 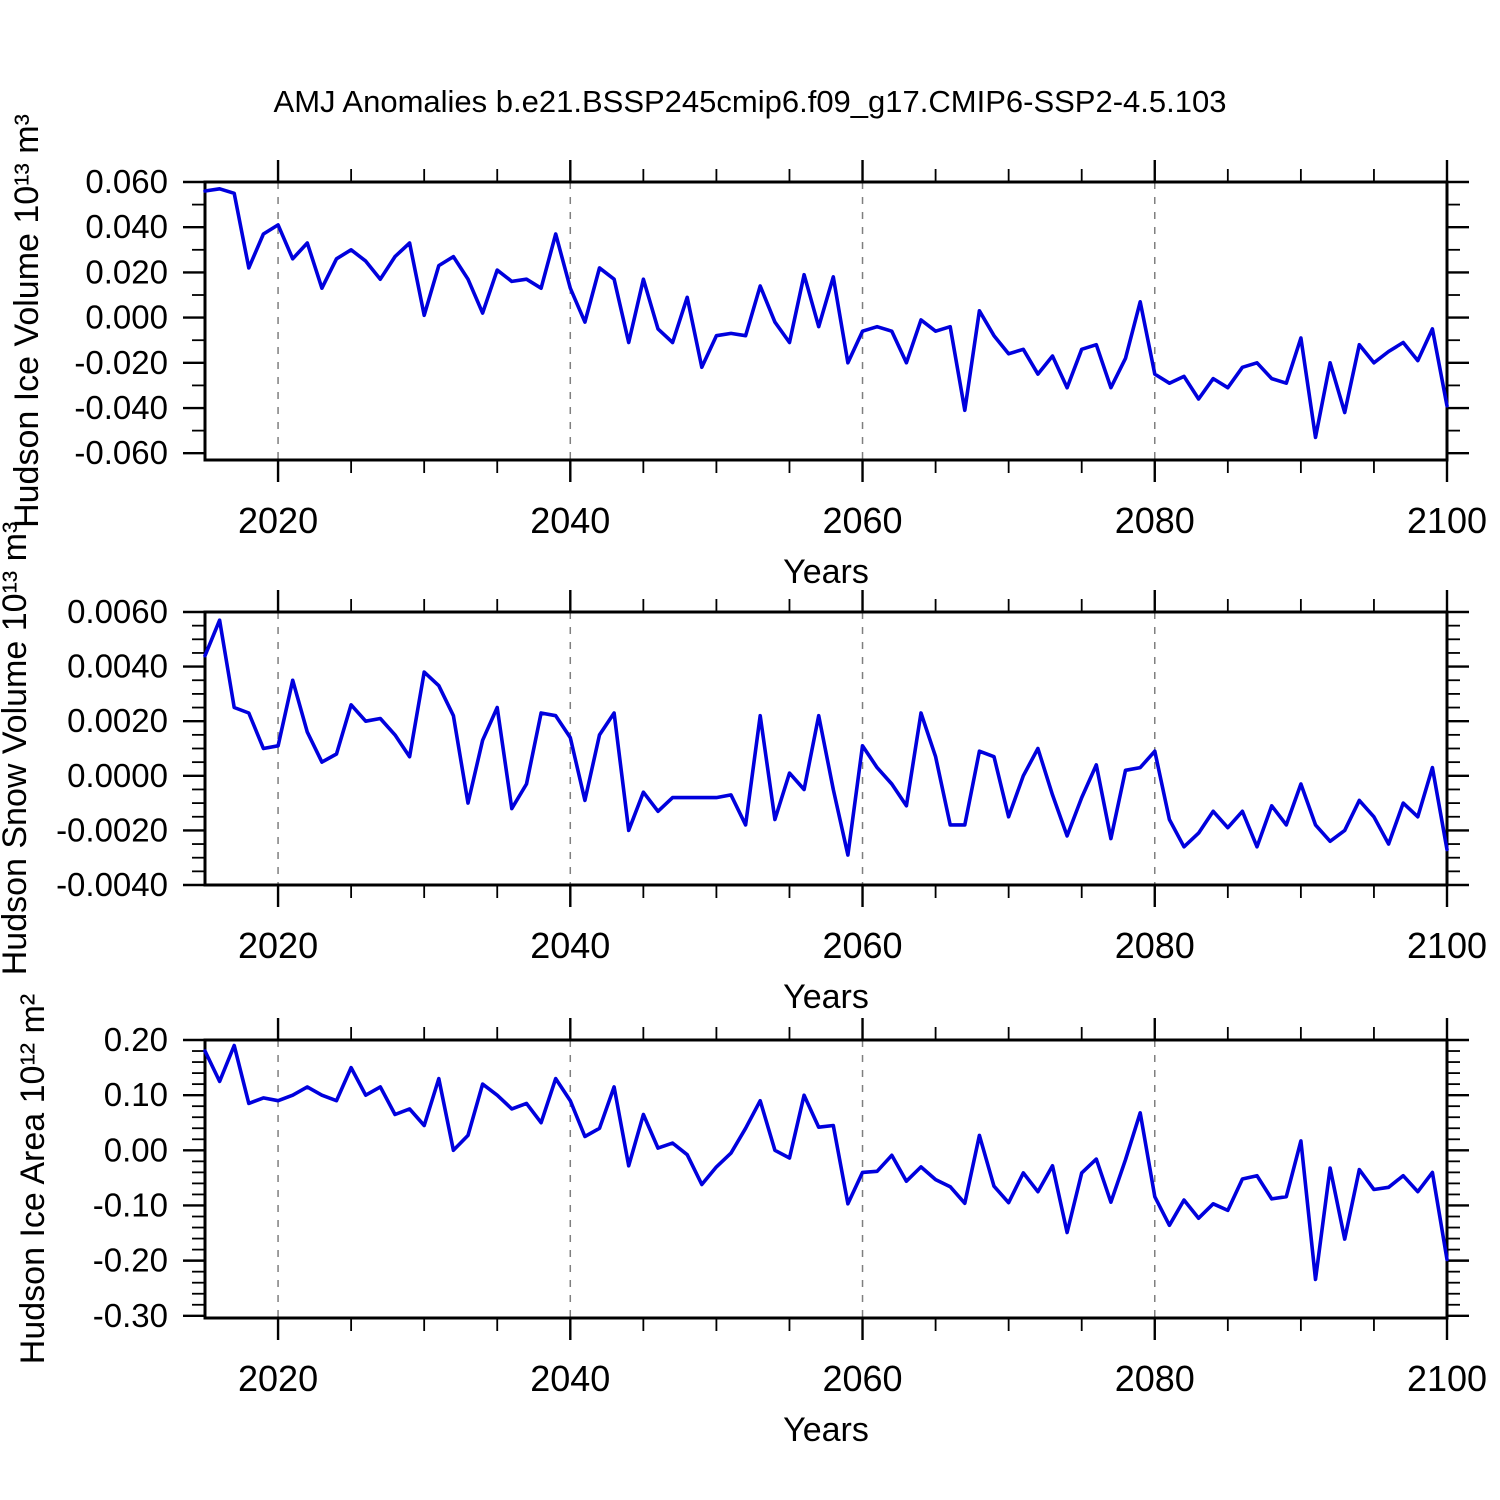 I want to click on y-tick-label: 0.0000, so click(x=117, y=775).